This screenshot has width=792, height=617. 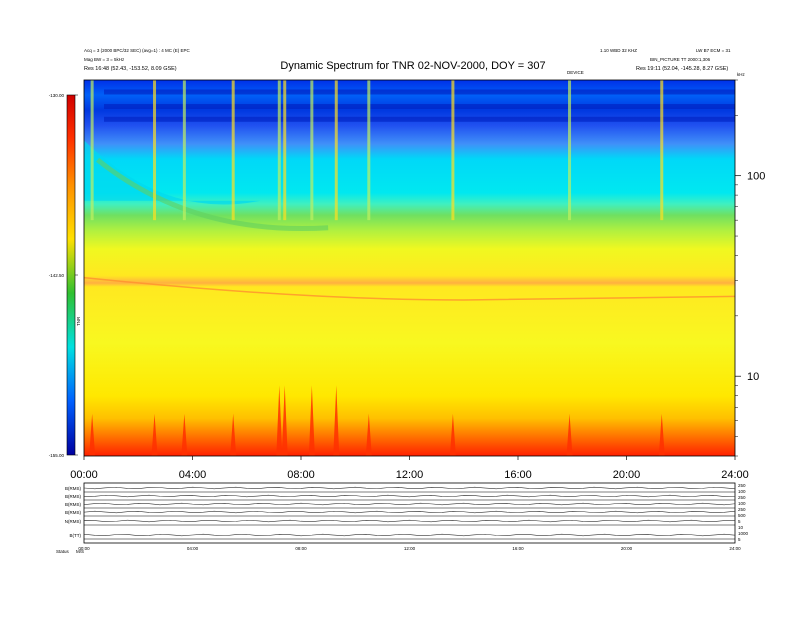 What do you see at coordinates (713, 50) in the screenshot?
I see `header-right-line2: LW B7 ECM = 31` at bounding box center [713, 50].